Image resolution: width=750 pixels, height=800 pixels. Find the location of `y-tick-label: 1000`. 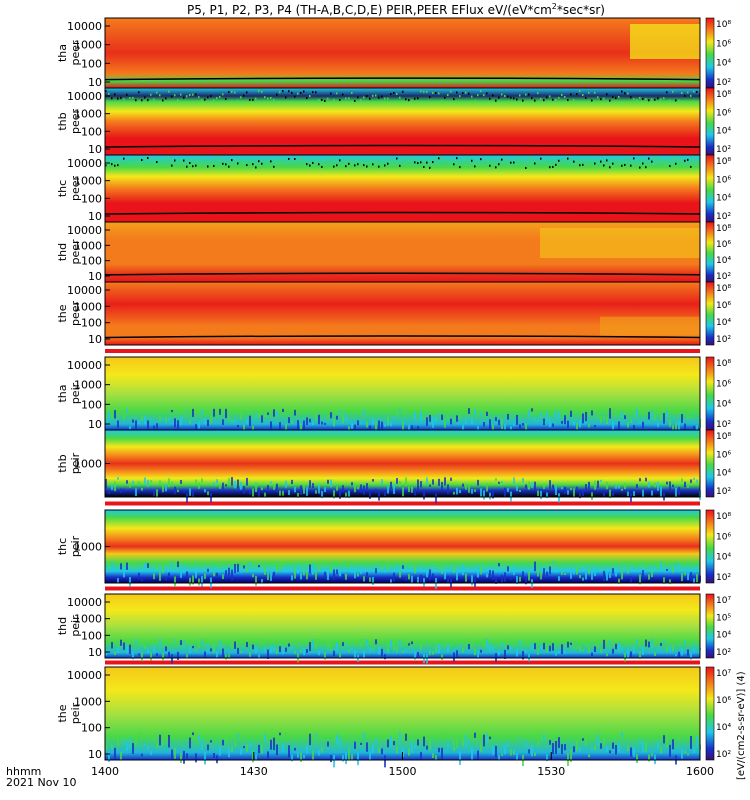

y-tick-label: 1000 is located at coordinates (88, 619).